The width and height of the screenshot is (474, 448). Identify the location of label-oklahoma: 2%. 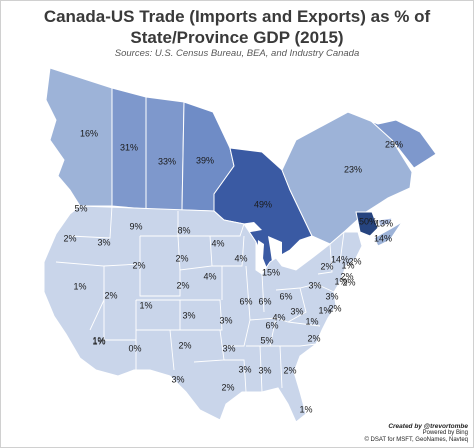
(184, 345).